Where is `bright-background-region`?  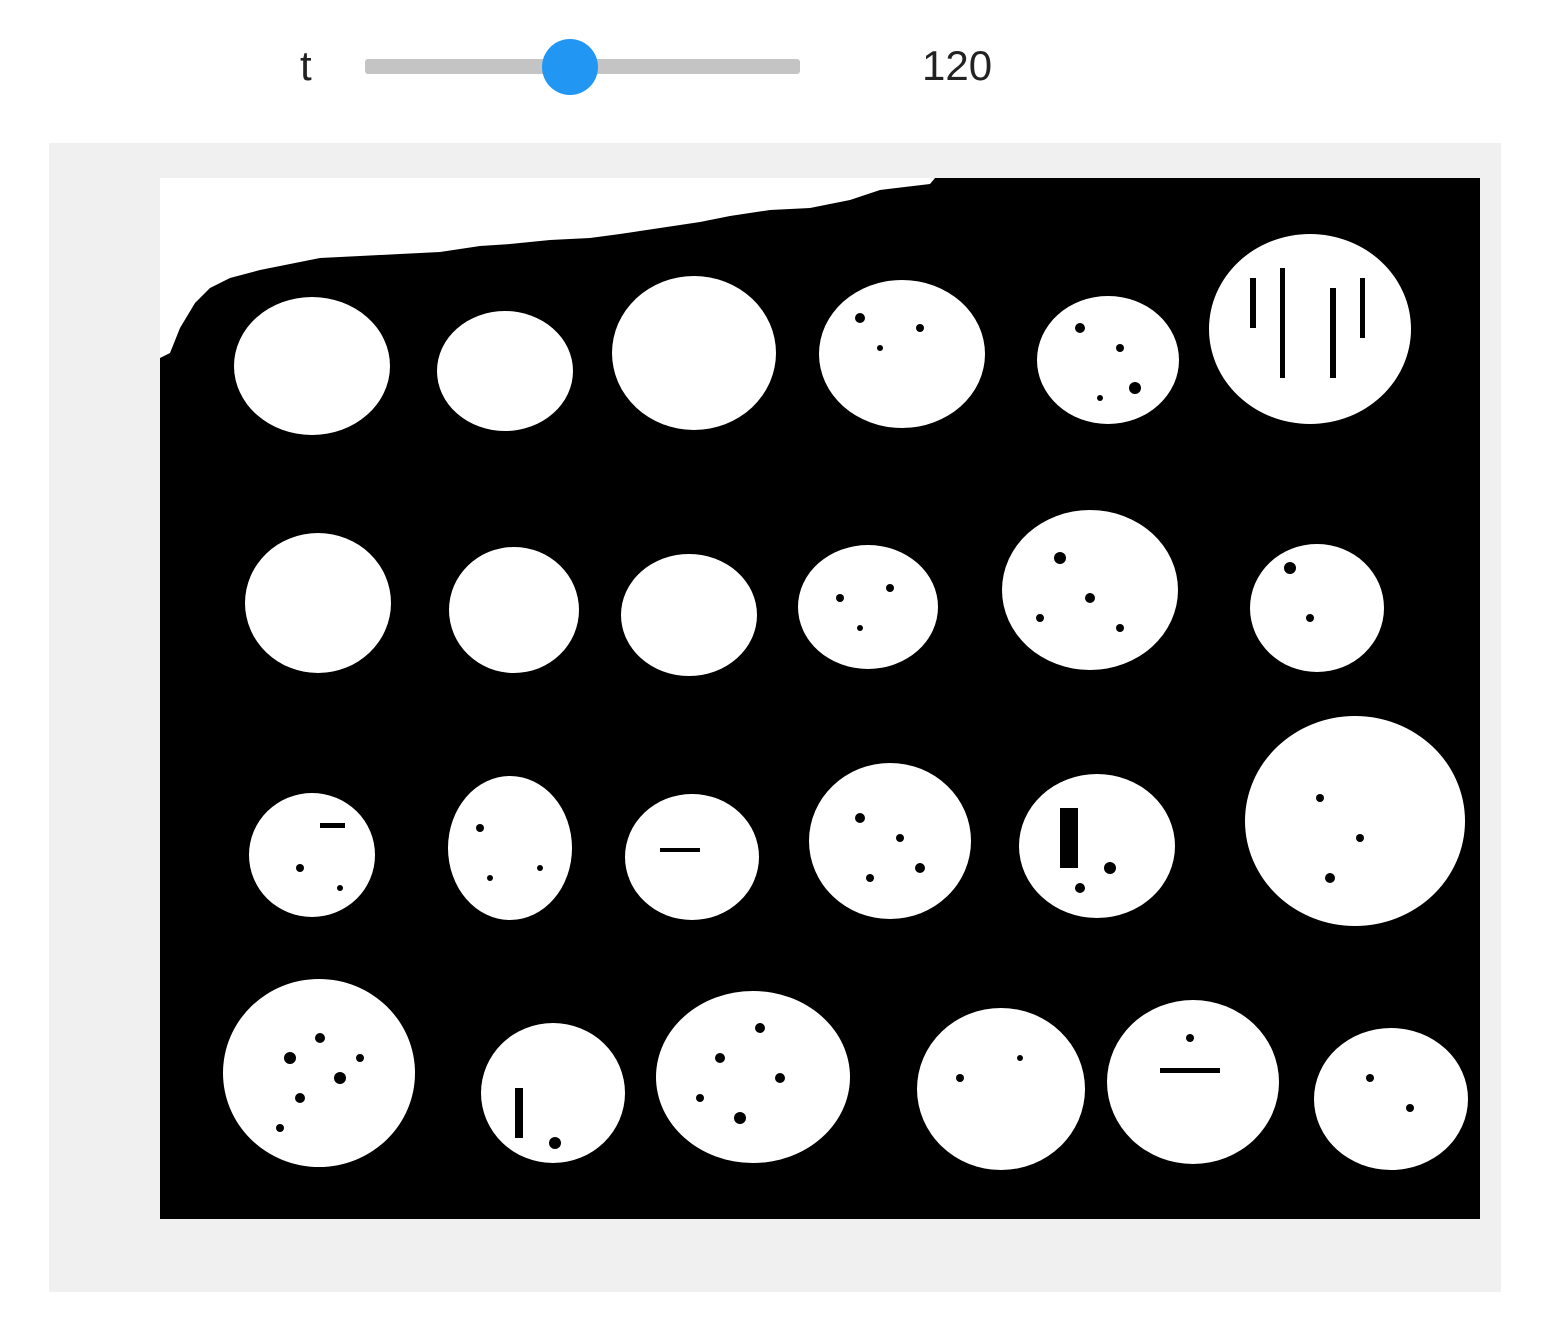 bright-background-region is located at coordinates (547, 268).